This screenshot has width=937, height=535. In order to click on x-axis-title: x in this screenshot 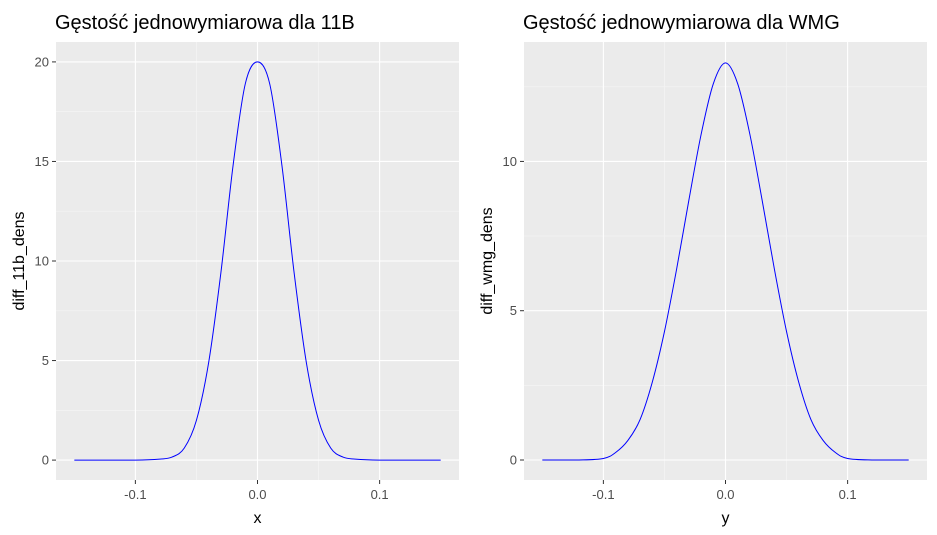, I will do `click(258, 518)`.